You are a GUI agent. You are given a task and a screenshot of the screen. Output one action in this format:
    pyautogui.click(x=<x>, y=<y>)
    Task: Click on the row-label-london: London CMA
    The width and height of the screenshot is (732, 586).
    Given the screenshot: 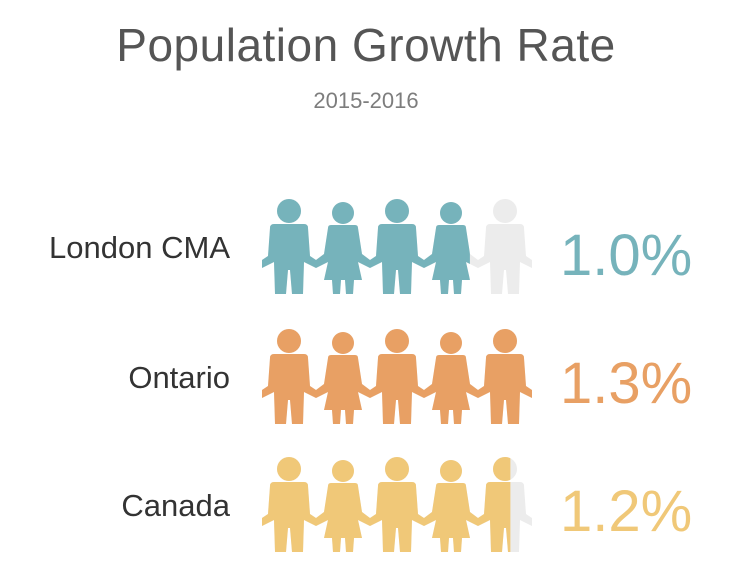 What is the action you would take?
    pyautogui.click(x=139, y=247)
    